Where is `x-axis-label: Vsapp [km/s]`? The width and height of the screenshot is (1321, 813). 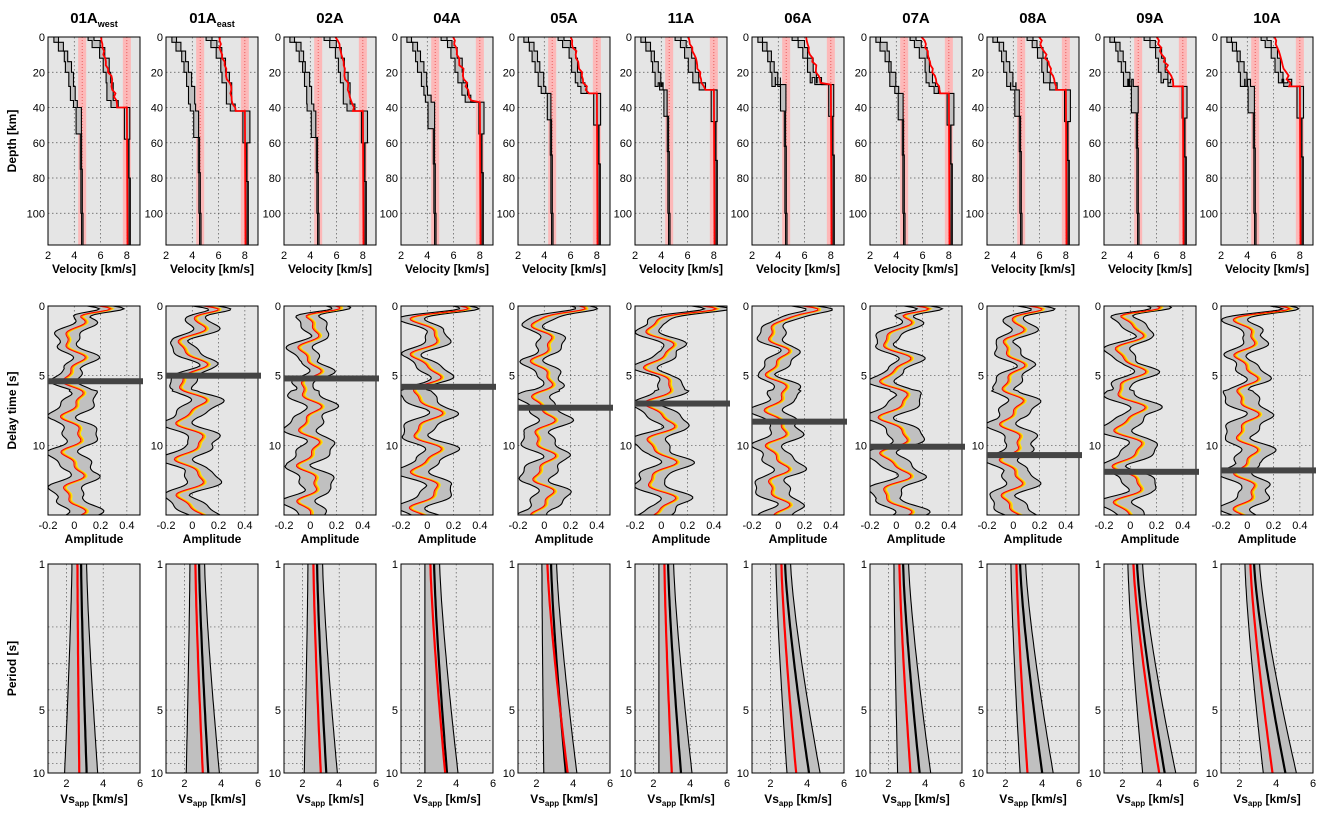
x-axis-label: Vsapp [km/s] is located at coordinates (447, 800).